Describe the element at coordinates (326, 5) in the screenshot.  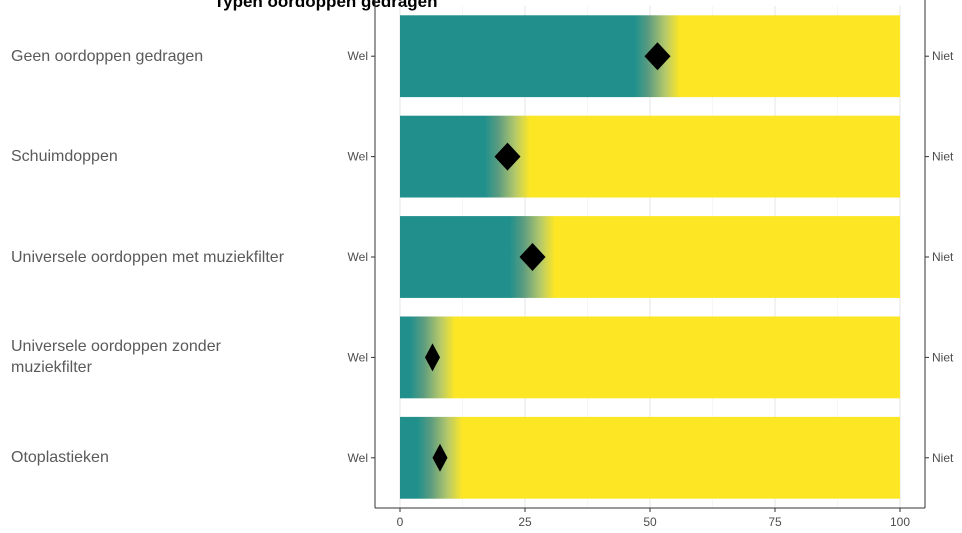
I see `chart-title: Typen oordoppen gedragen` at that location.